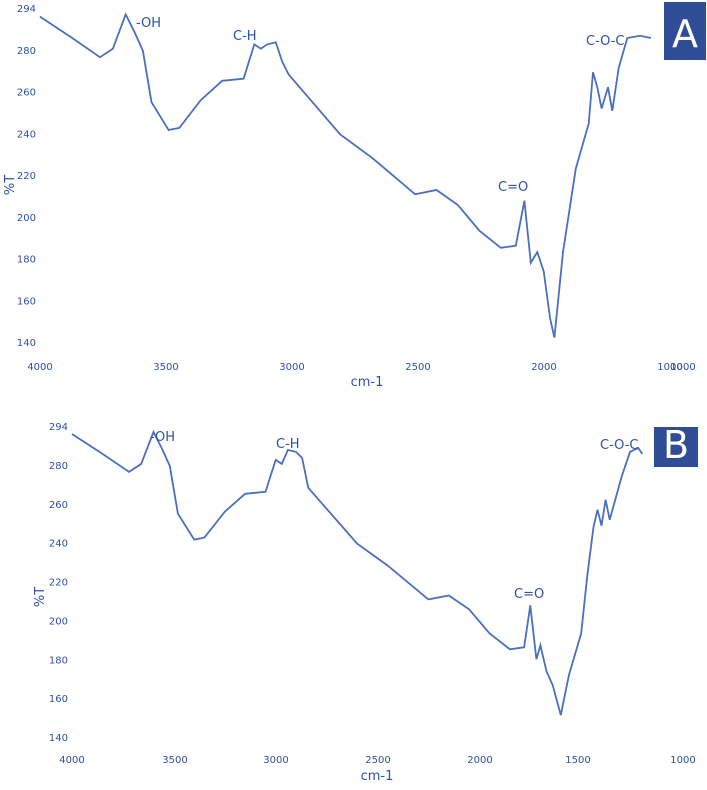  I want to click on x-tick-label: 1500, so click(577, 760).